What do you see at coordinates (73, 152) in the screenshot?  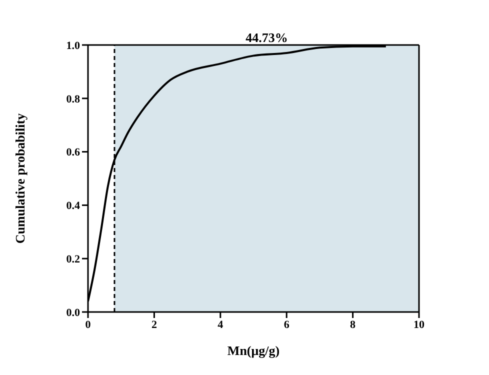 I see `y-tick-label: 0.6` at bounding box center [73, 152].